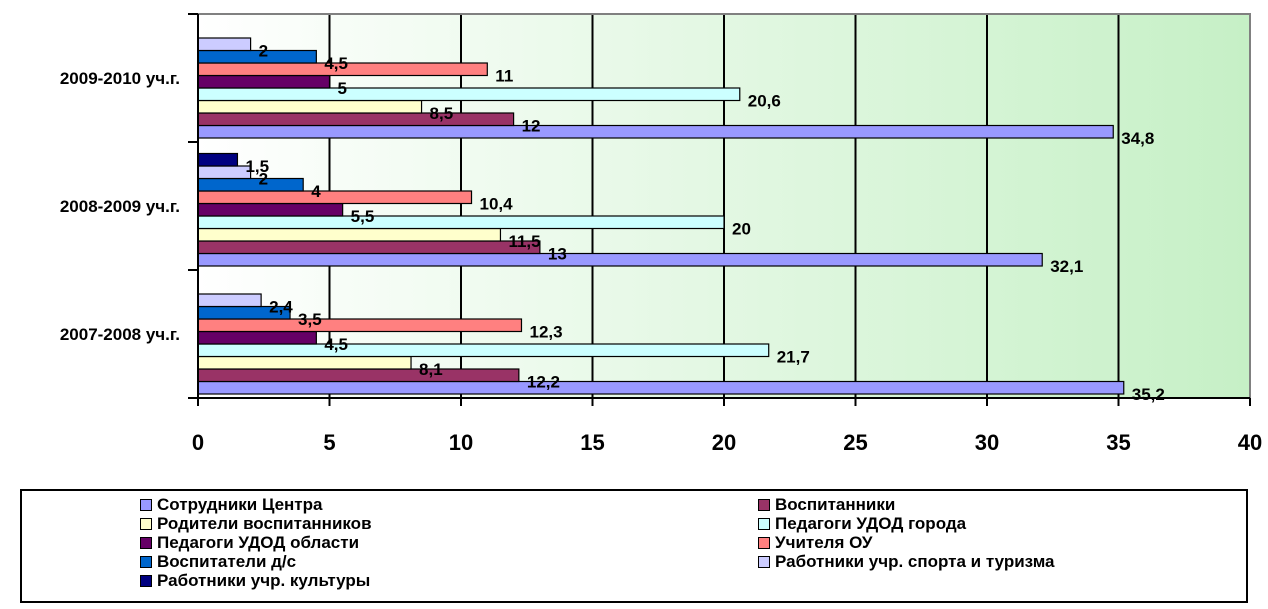 Image resolution: width=1268 pixels, height=609 pixels. Describe the element at coordinates (497, 204) in the screenshot. I see `data-label: 10,4` at that location.